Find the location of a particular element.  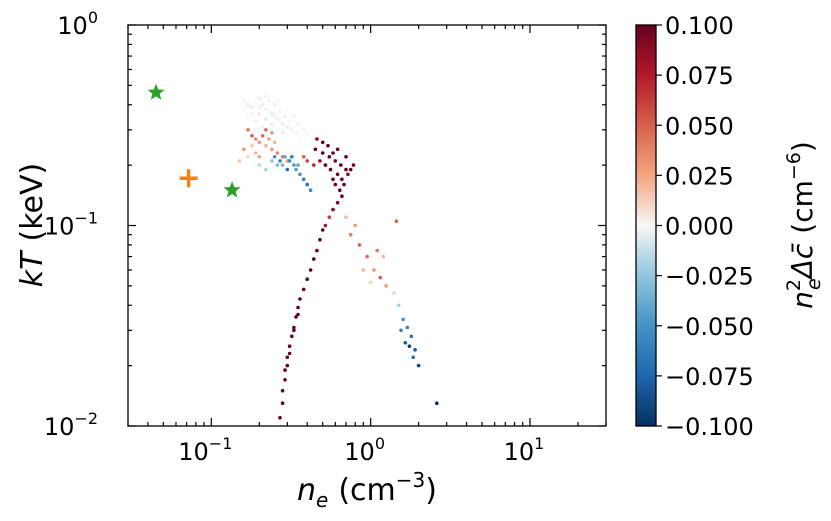

scatter-point-s3-p5 is located at coordinates (346, 169).